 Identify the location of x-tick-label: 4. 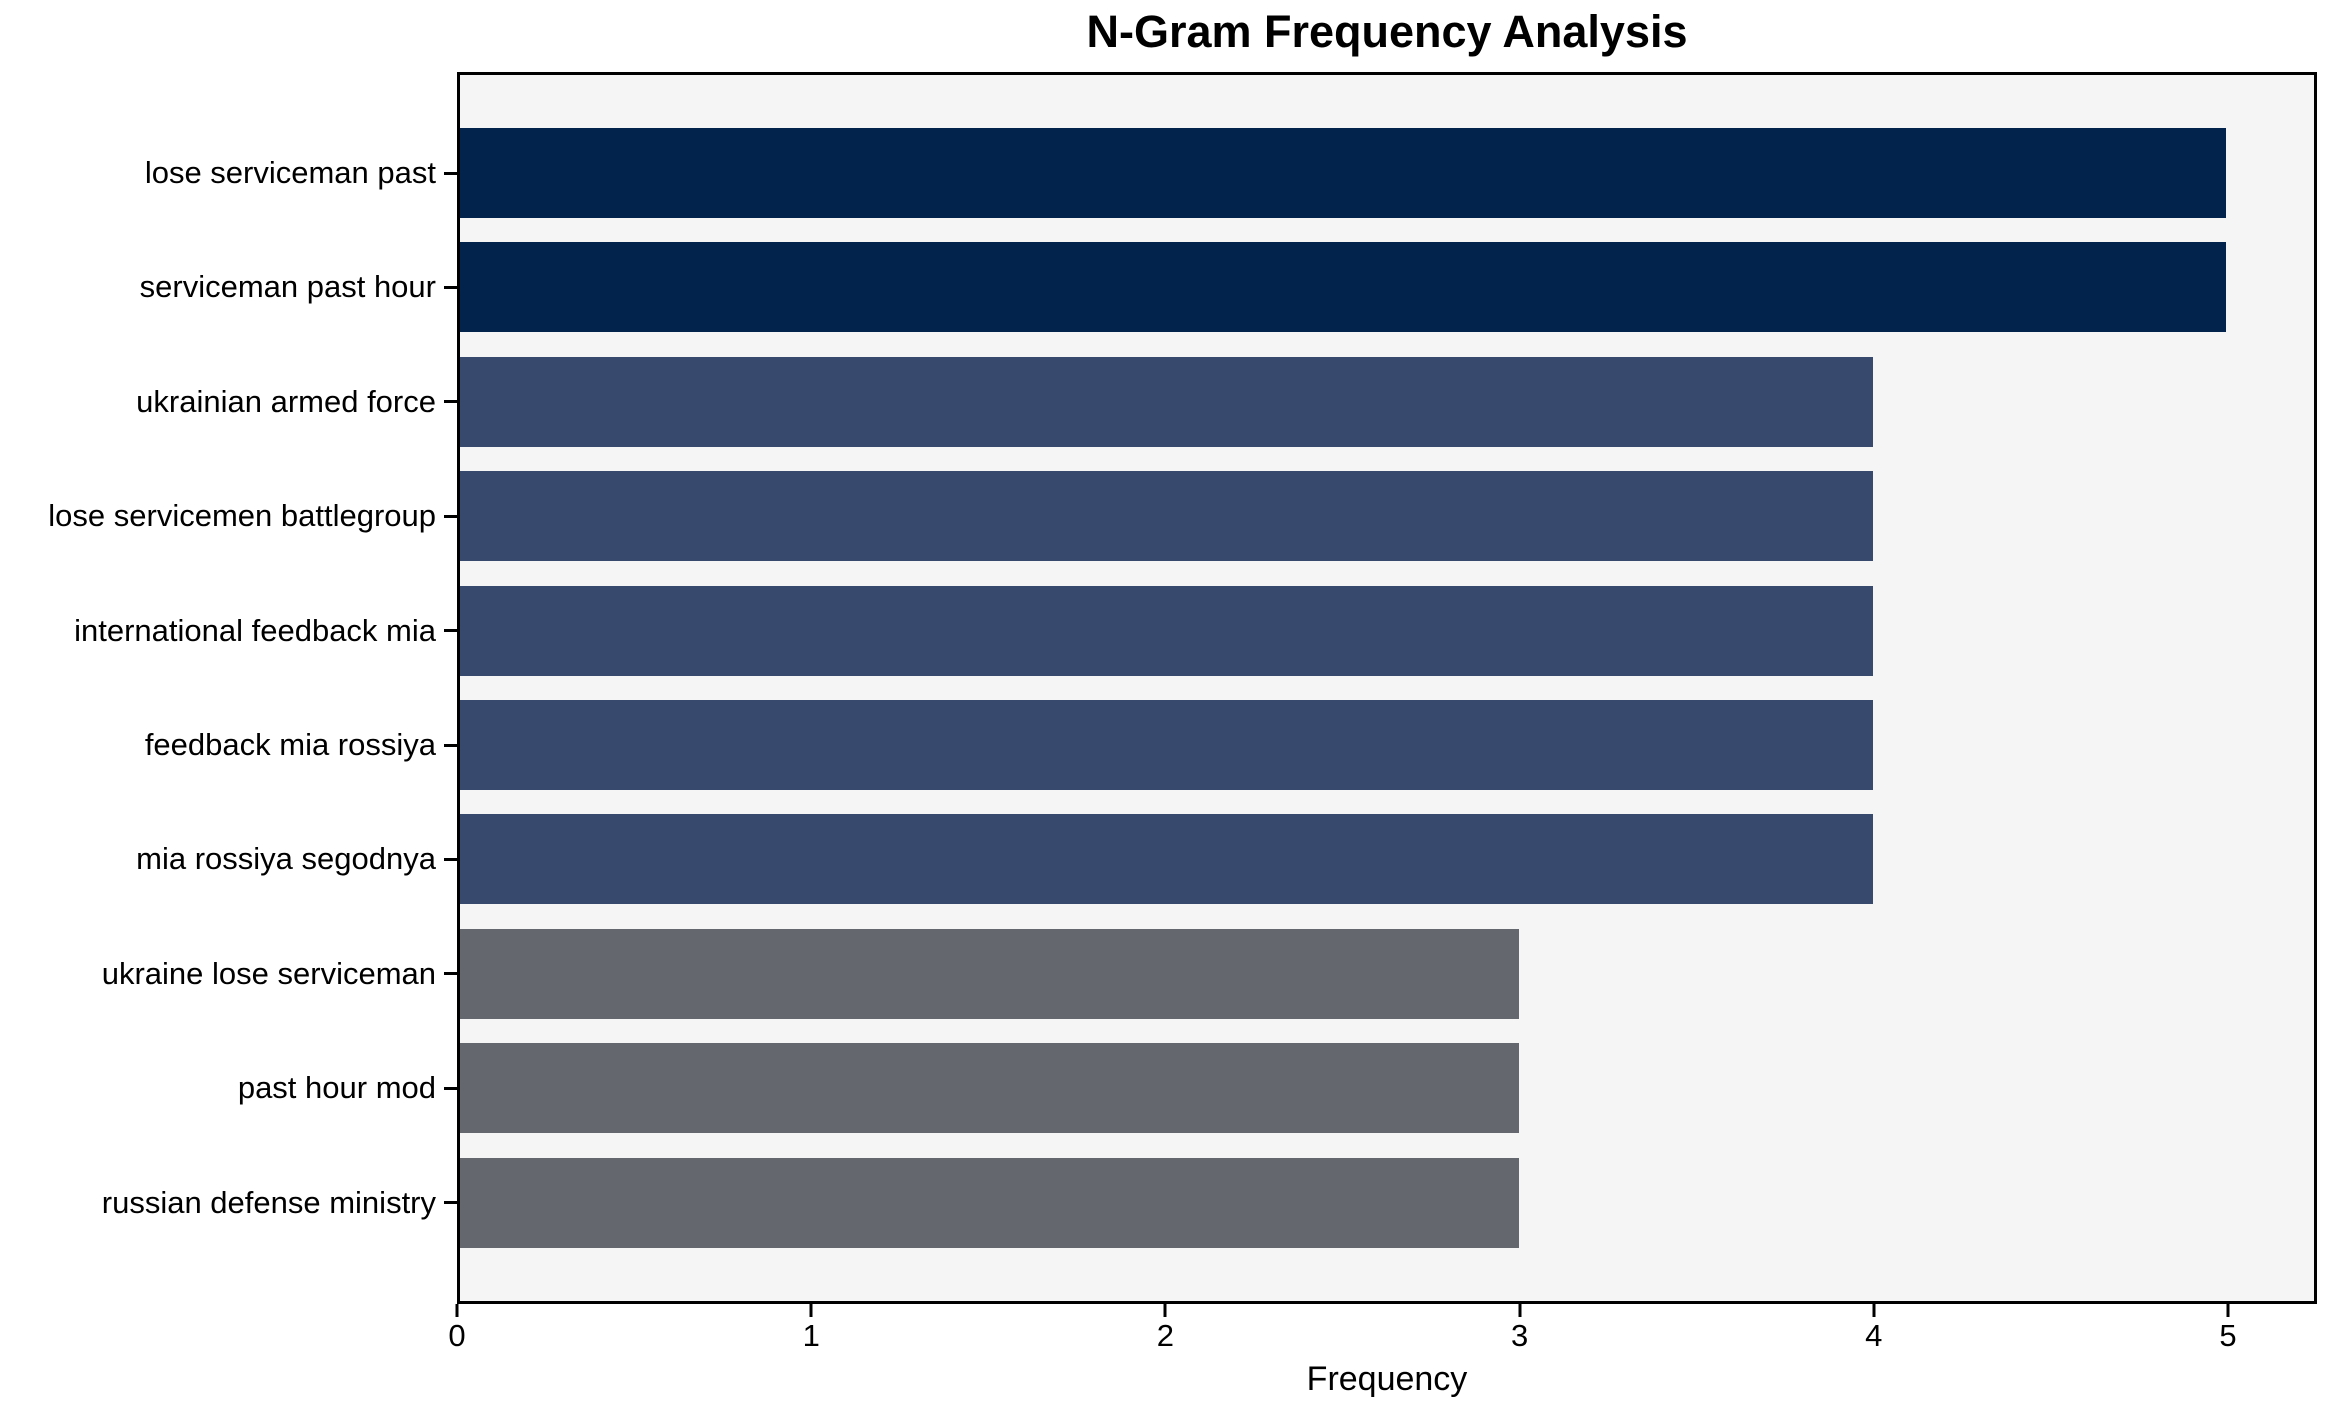
(1874, 1335).